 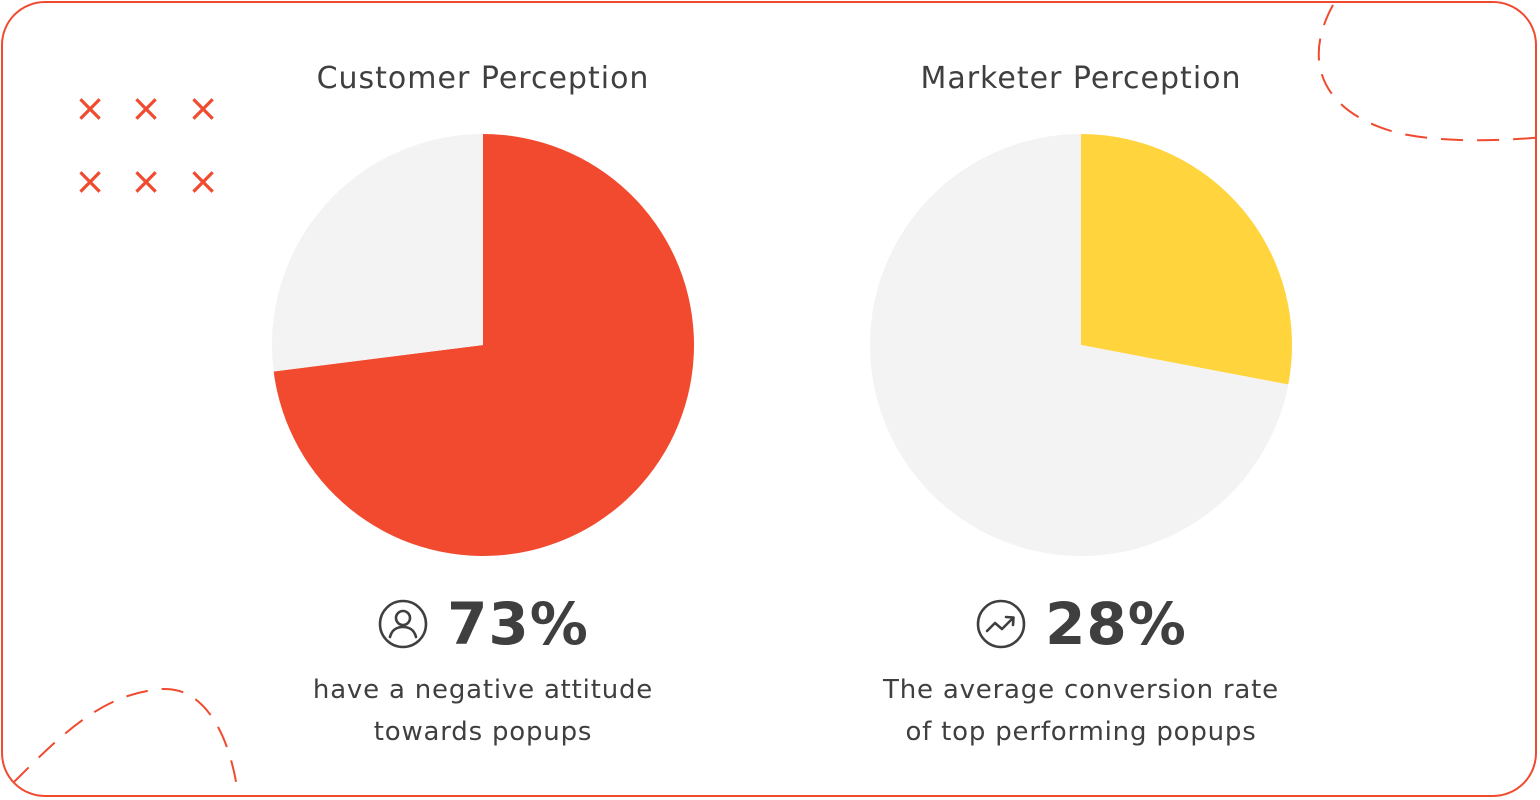 What do you see at coordinates (483, 732) in the screenshot?
I see `caption-line: towards popups` at bounding box center [483, 732].